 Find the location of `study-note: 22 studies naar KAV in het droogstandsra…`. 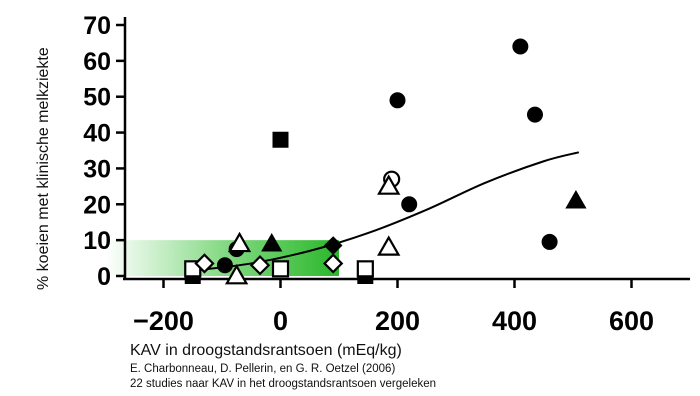

study-note: 22 studies naar KAV in het droogstandsra… is located at coordinates (283, 384).